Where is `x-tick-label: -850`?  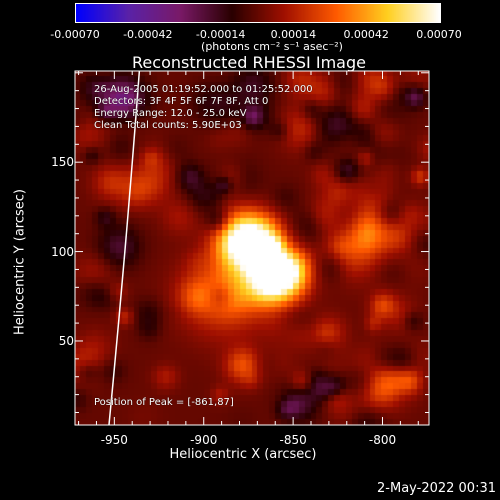
x-tick-label: -850 is located at coordinates (293, 440).